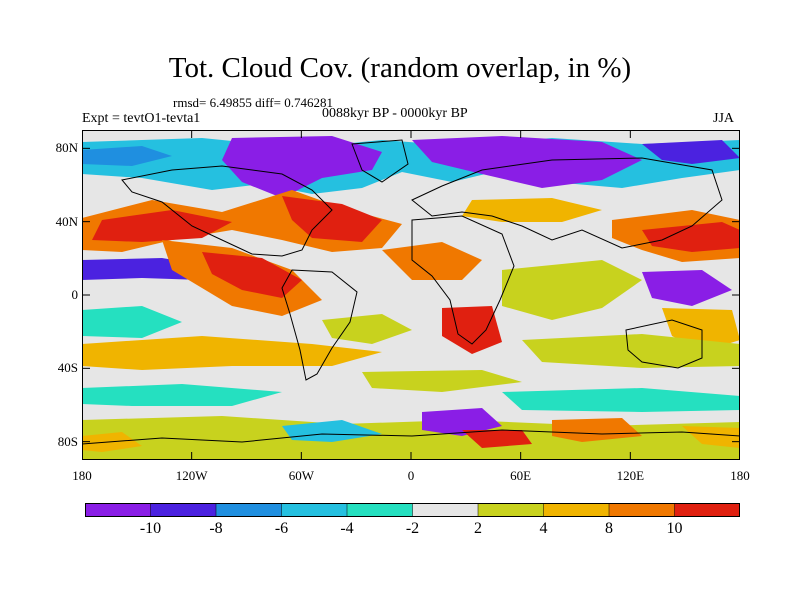 The image size is (800, 600). Describe the element at coordinates (543, 528) in the screenshot. I see `colorbar-label: 4` at that location.